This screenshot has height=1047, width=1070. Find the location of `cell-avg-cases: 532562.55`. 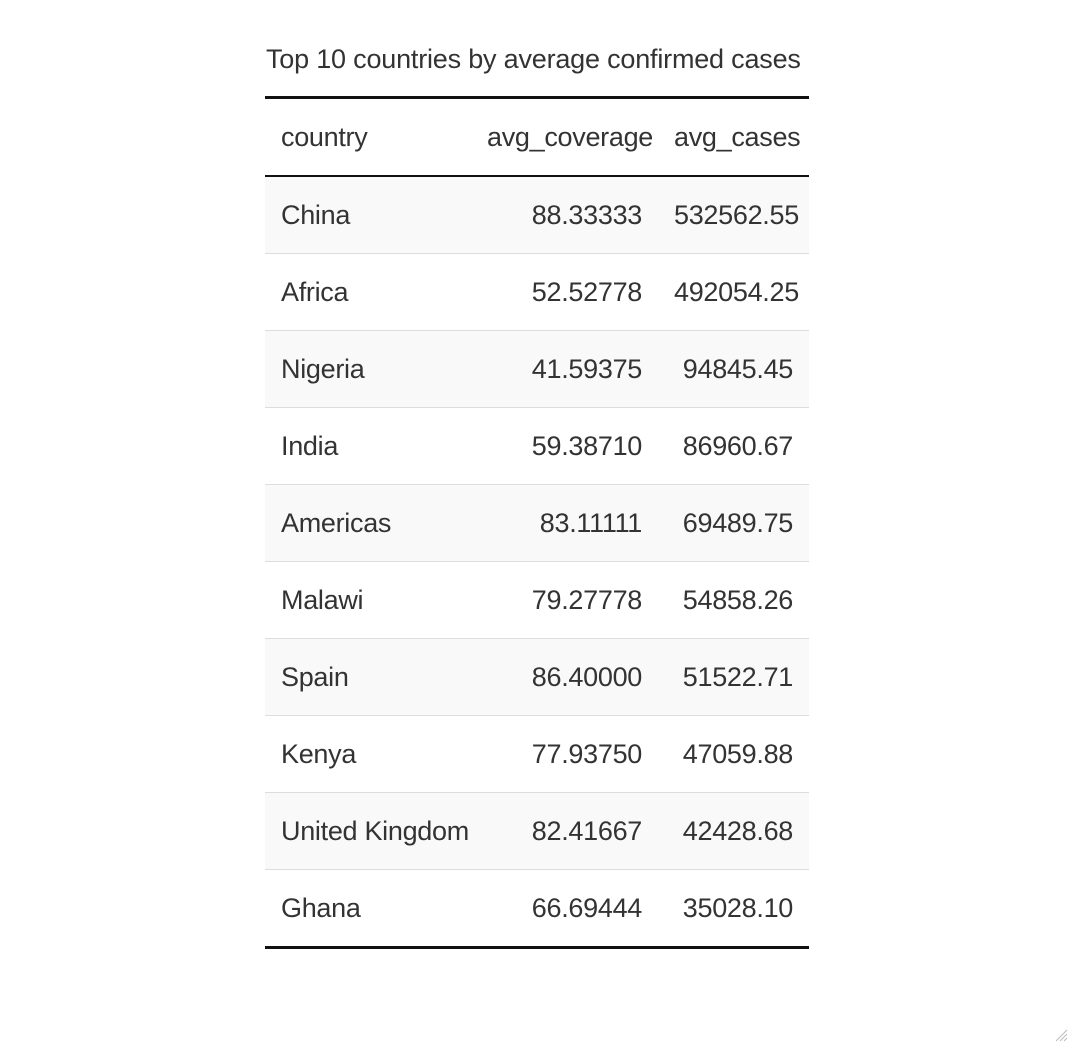

cell-avg-cases: 532562.55 is located at coordinates (733, 215).